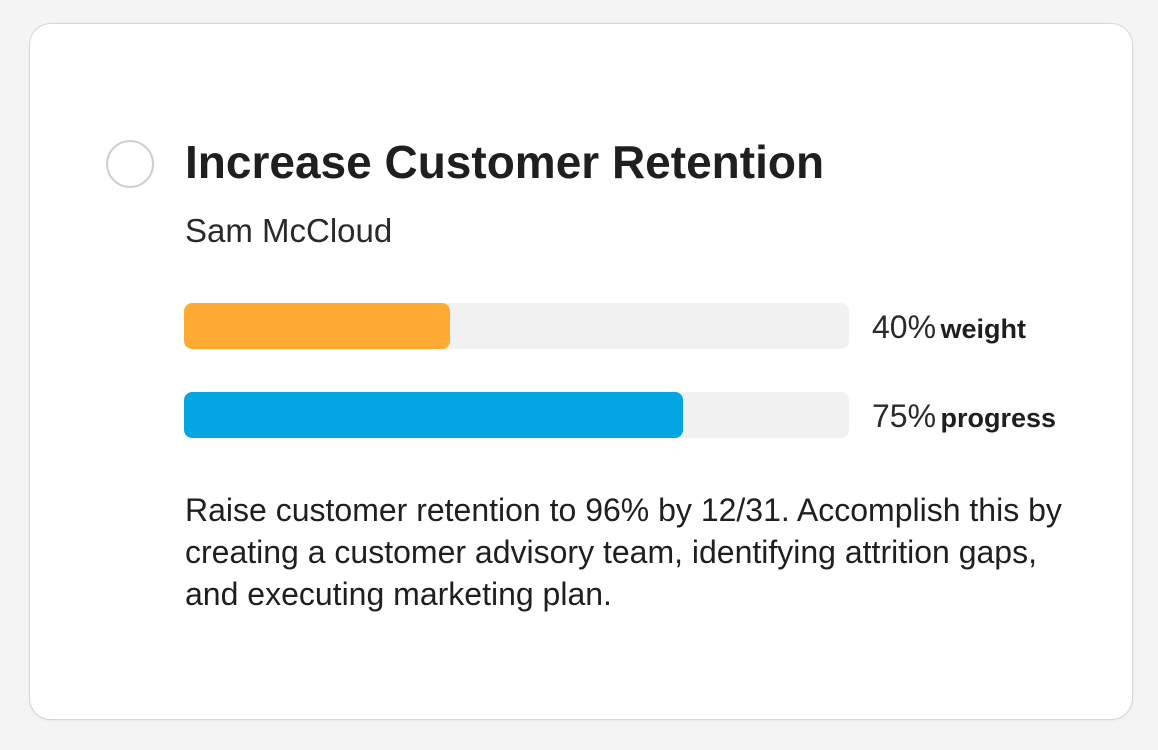 The width and height of the screenshot is (1158, 750). What do you see at coordinates (505, 162) in the screenshot?
I see `goal-title: Increase Customer Retention` at bounding box center [505, 162].